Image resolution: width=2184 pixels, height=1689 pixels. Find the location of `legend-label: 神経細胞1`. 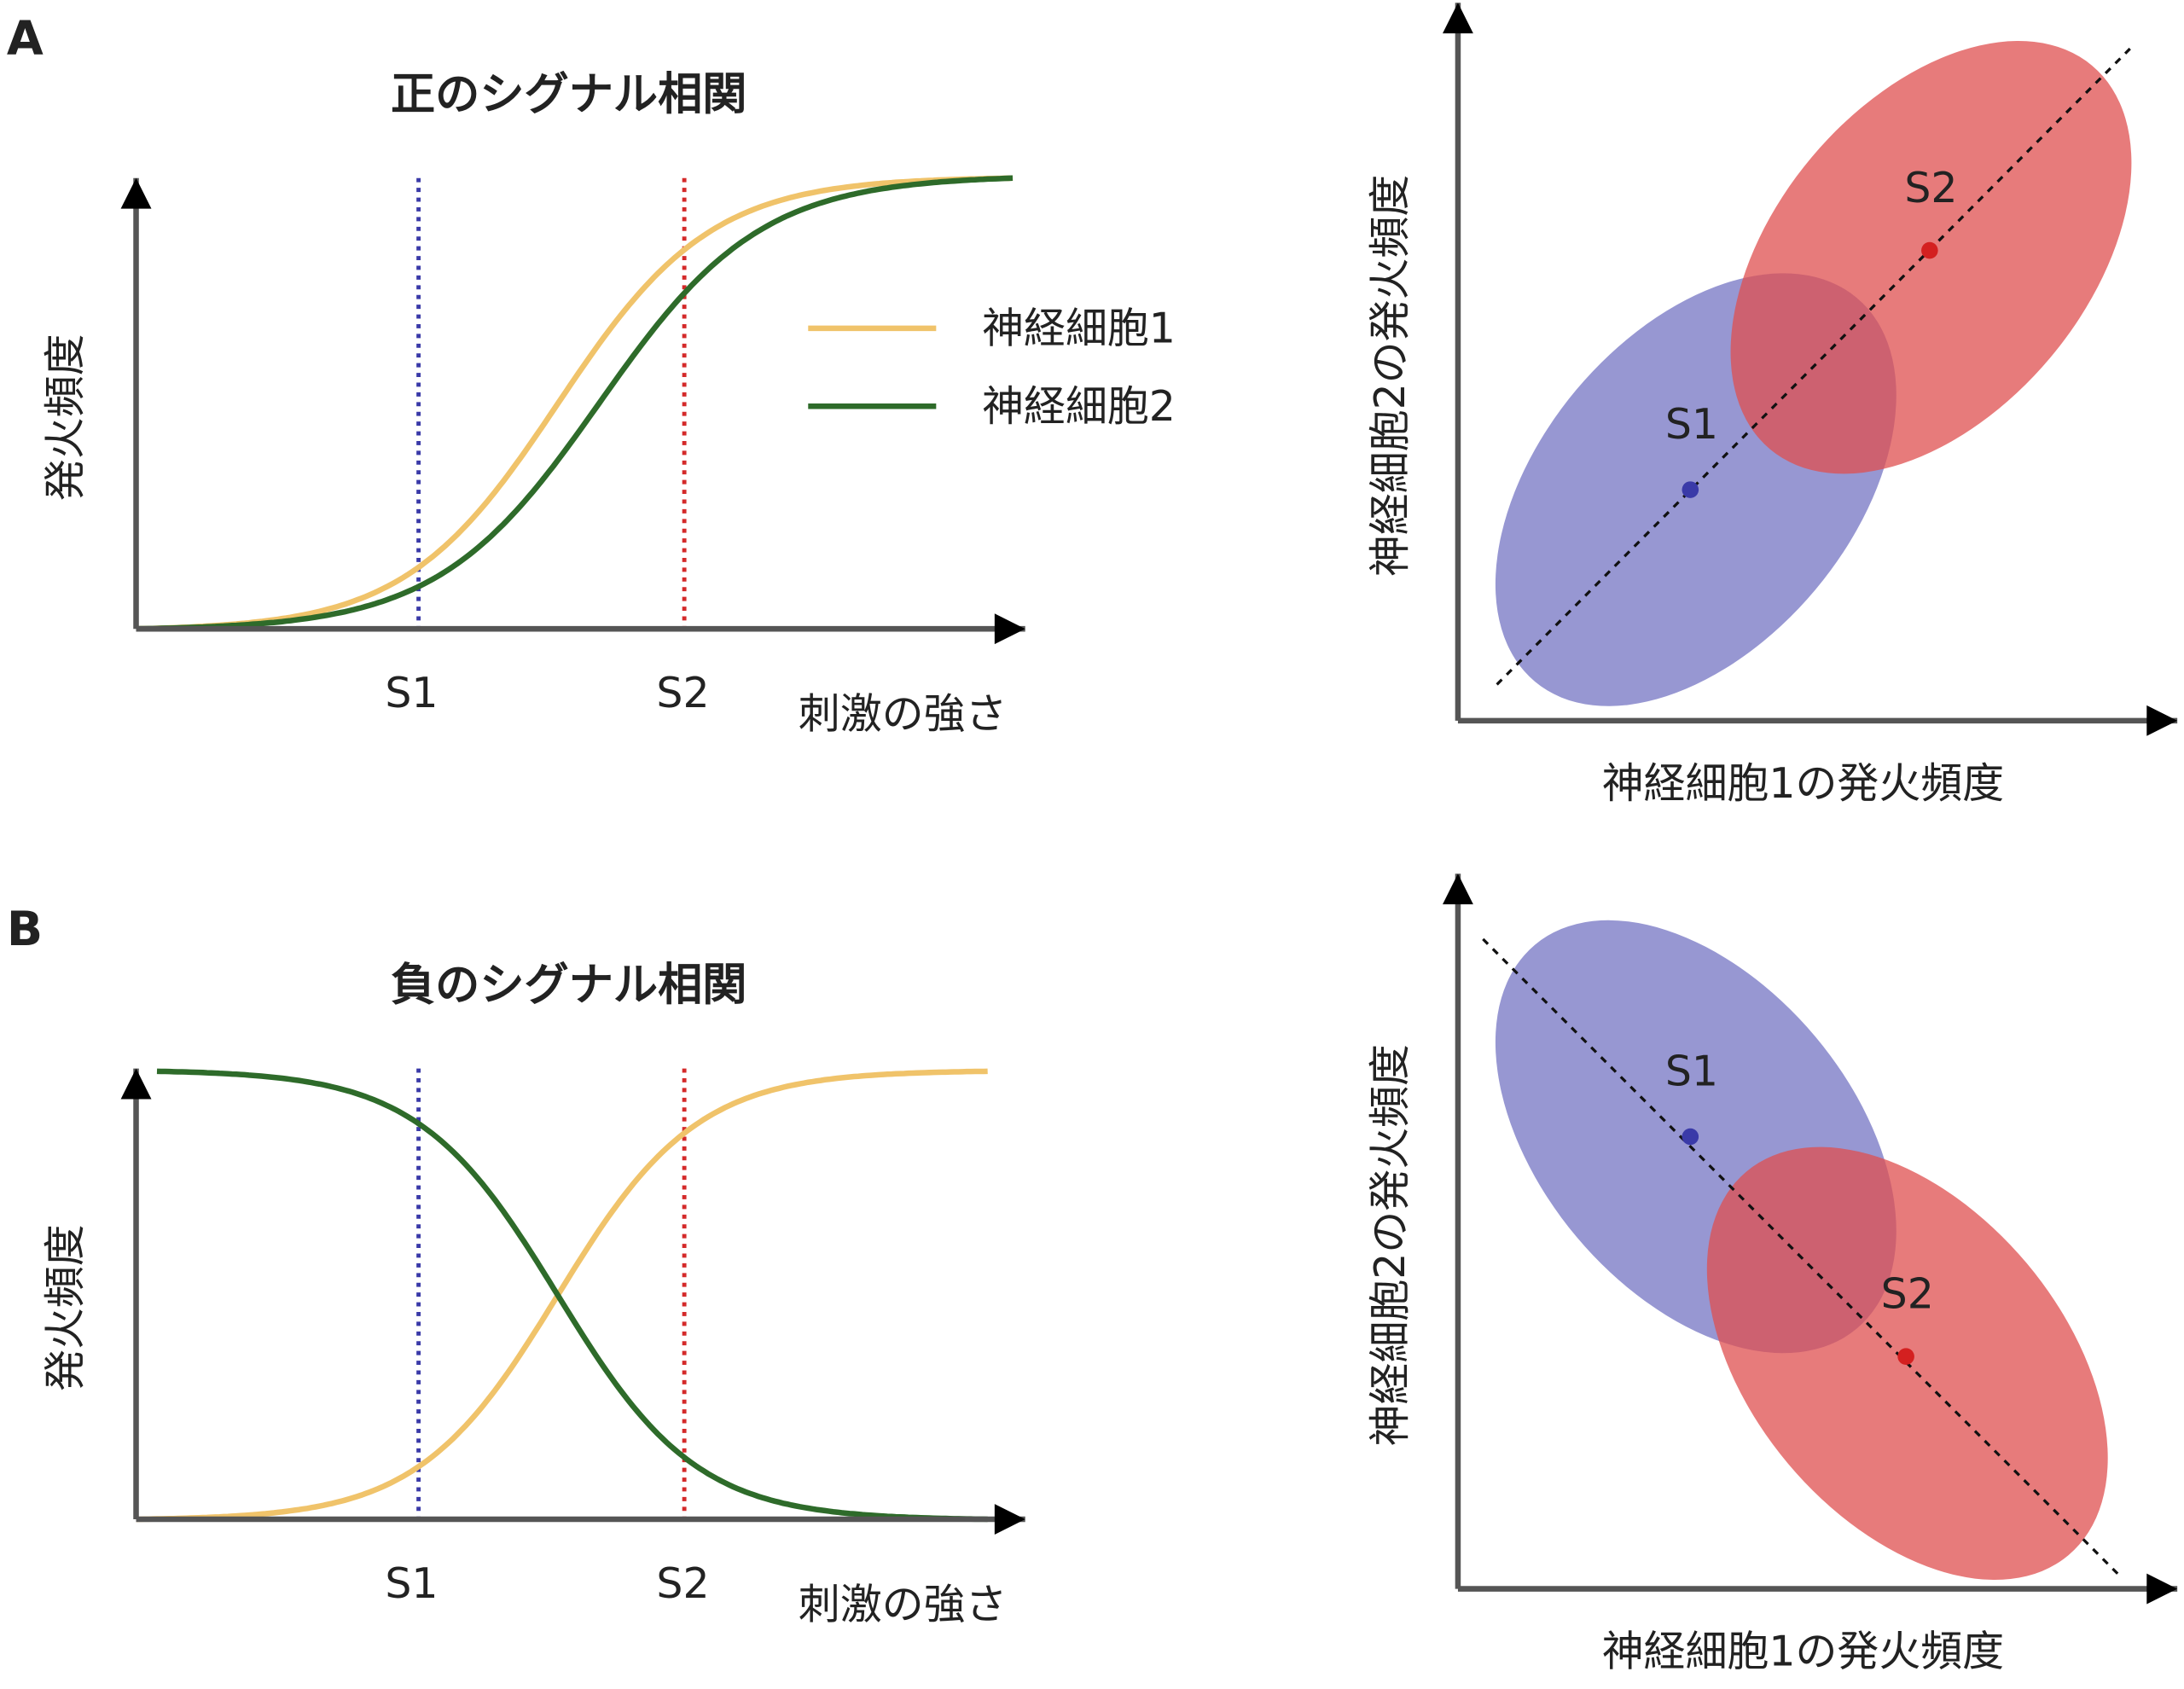

legend-label: 神経細胞1 is located at coordinates (1079, 329).